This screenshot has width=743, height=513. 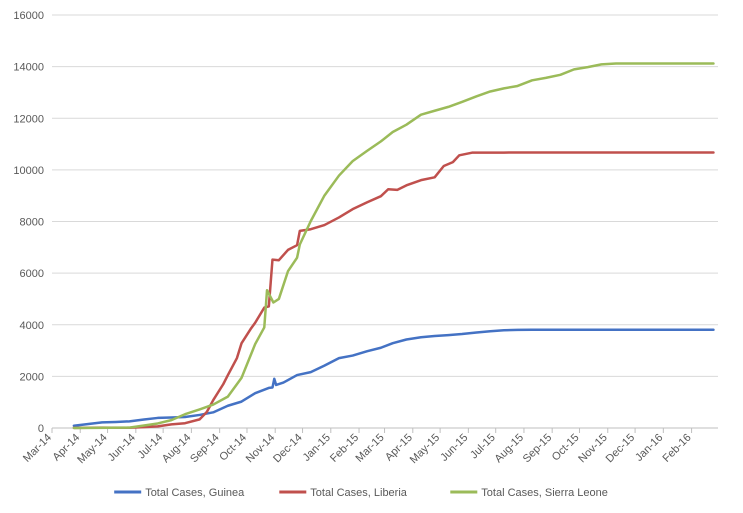 What do you see at coordinates (195, 493) in the screenshot?
I see `legend-label: Total Cases, Guinea` at bounding box center [195, 493].